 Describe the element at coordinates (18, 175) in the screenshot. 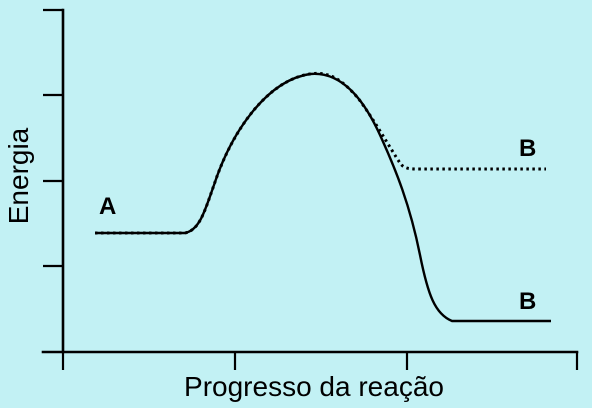

I see `y-axis-title: Energia` at that location.